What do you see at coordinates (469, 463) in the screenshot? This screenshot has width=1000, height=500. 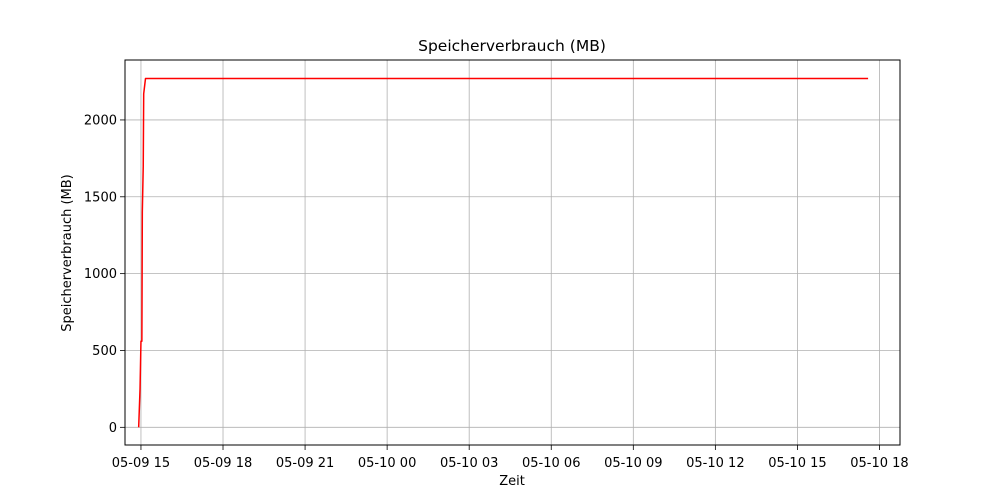 I see `x-tick-label: 05-10 03` at bounding box center [469, 463].